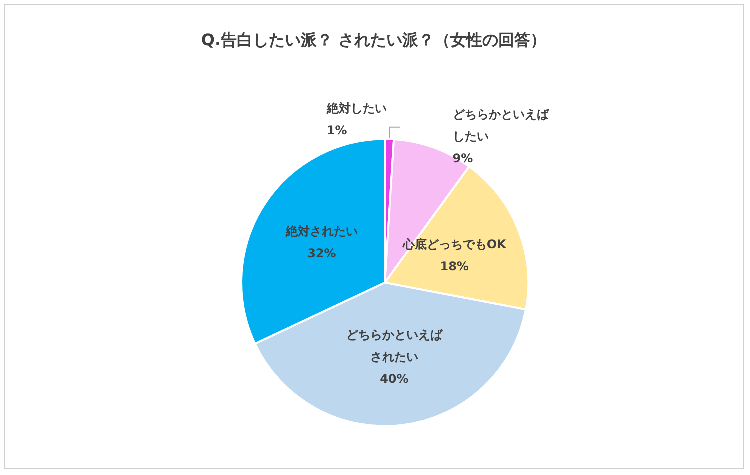  What do you see at coordinates (395, 346) in the screenshot?
I see `slice-label: どちらかといえばされたい` at bounding box center [395, 346].